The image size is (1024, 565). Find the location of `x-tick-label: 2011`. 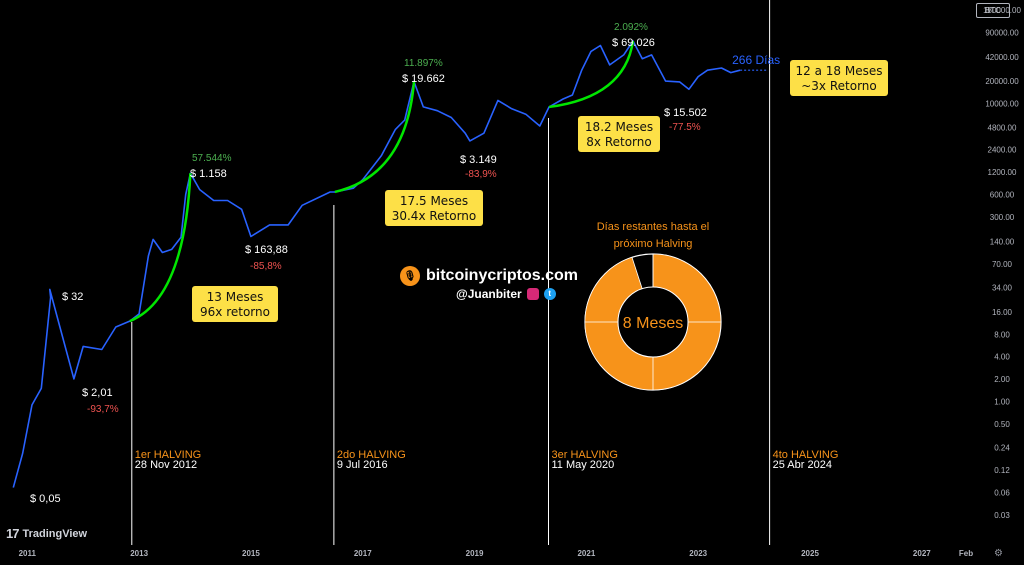

x-tick-label: 2011 is located at coordinates (28, 553).